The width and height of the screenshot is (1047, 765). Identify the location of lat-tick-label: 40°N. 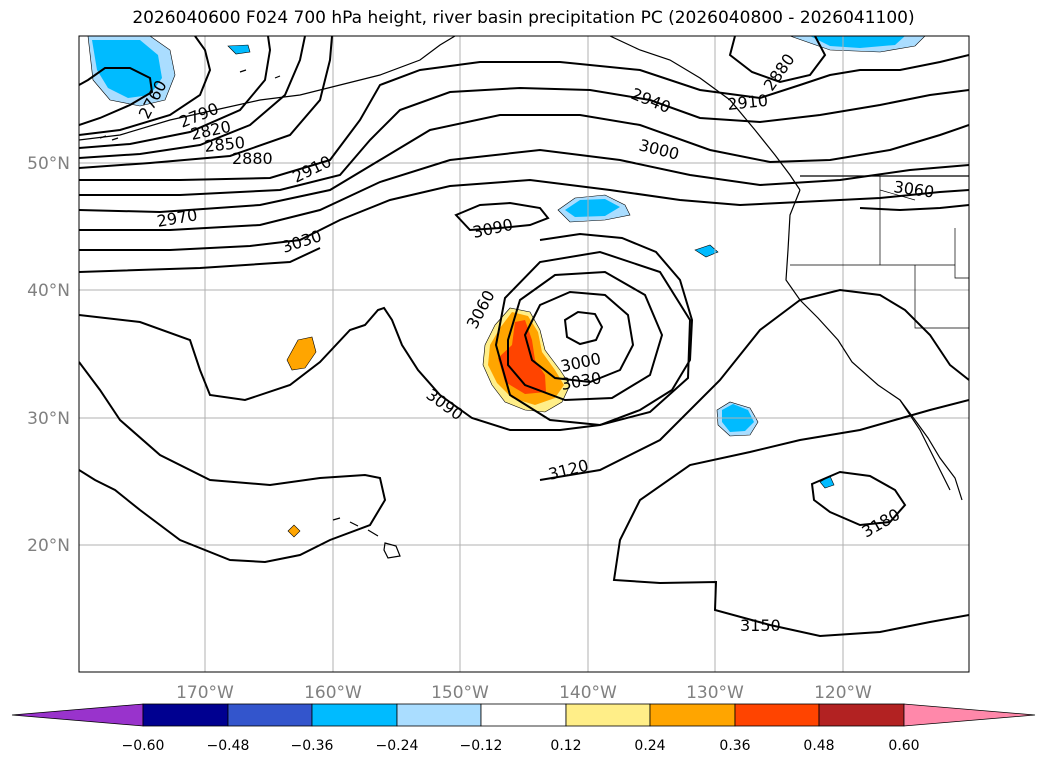
(48, 291).